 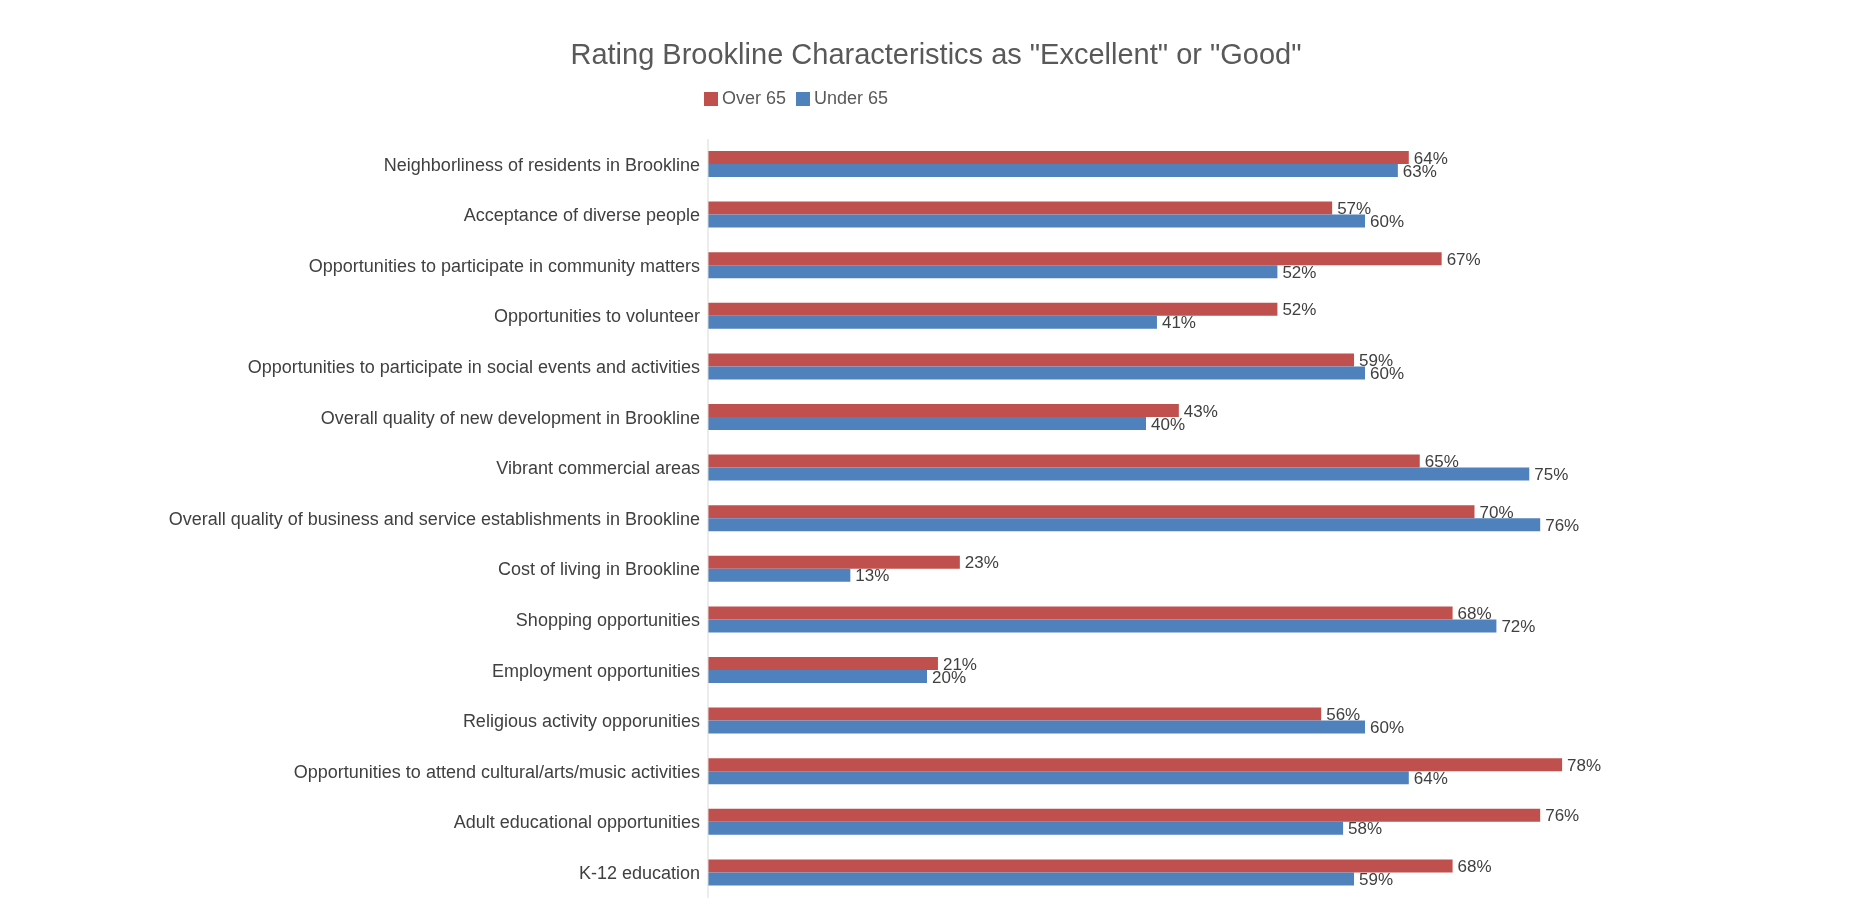 What do you see at coordinates (496, 771) in the screenshot?
I see `y-tick-label: Opportunities to attend cultural/arts/music activities` at bounding box center [496, 771].